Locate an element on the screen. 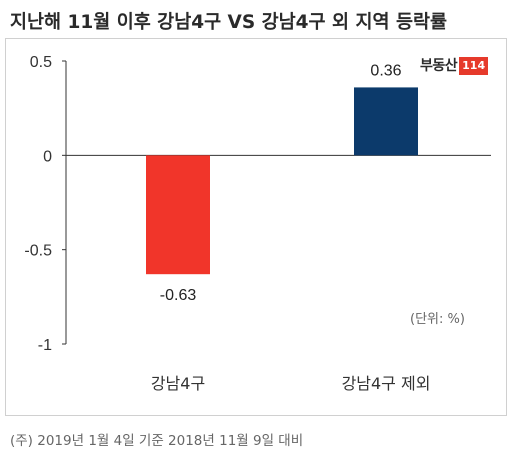  x-category-label: 강남4구 제외 is located at coordinates (386, 383).